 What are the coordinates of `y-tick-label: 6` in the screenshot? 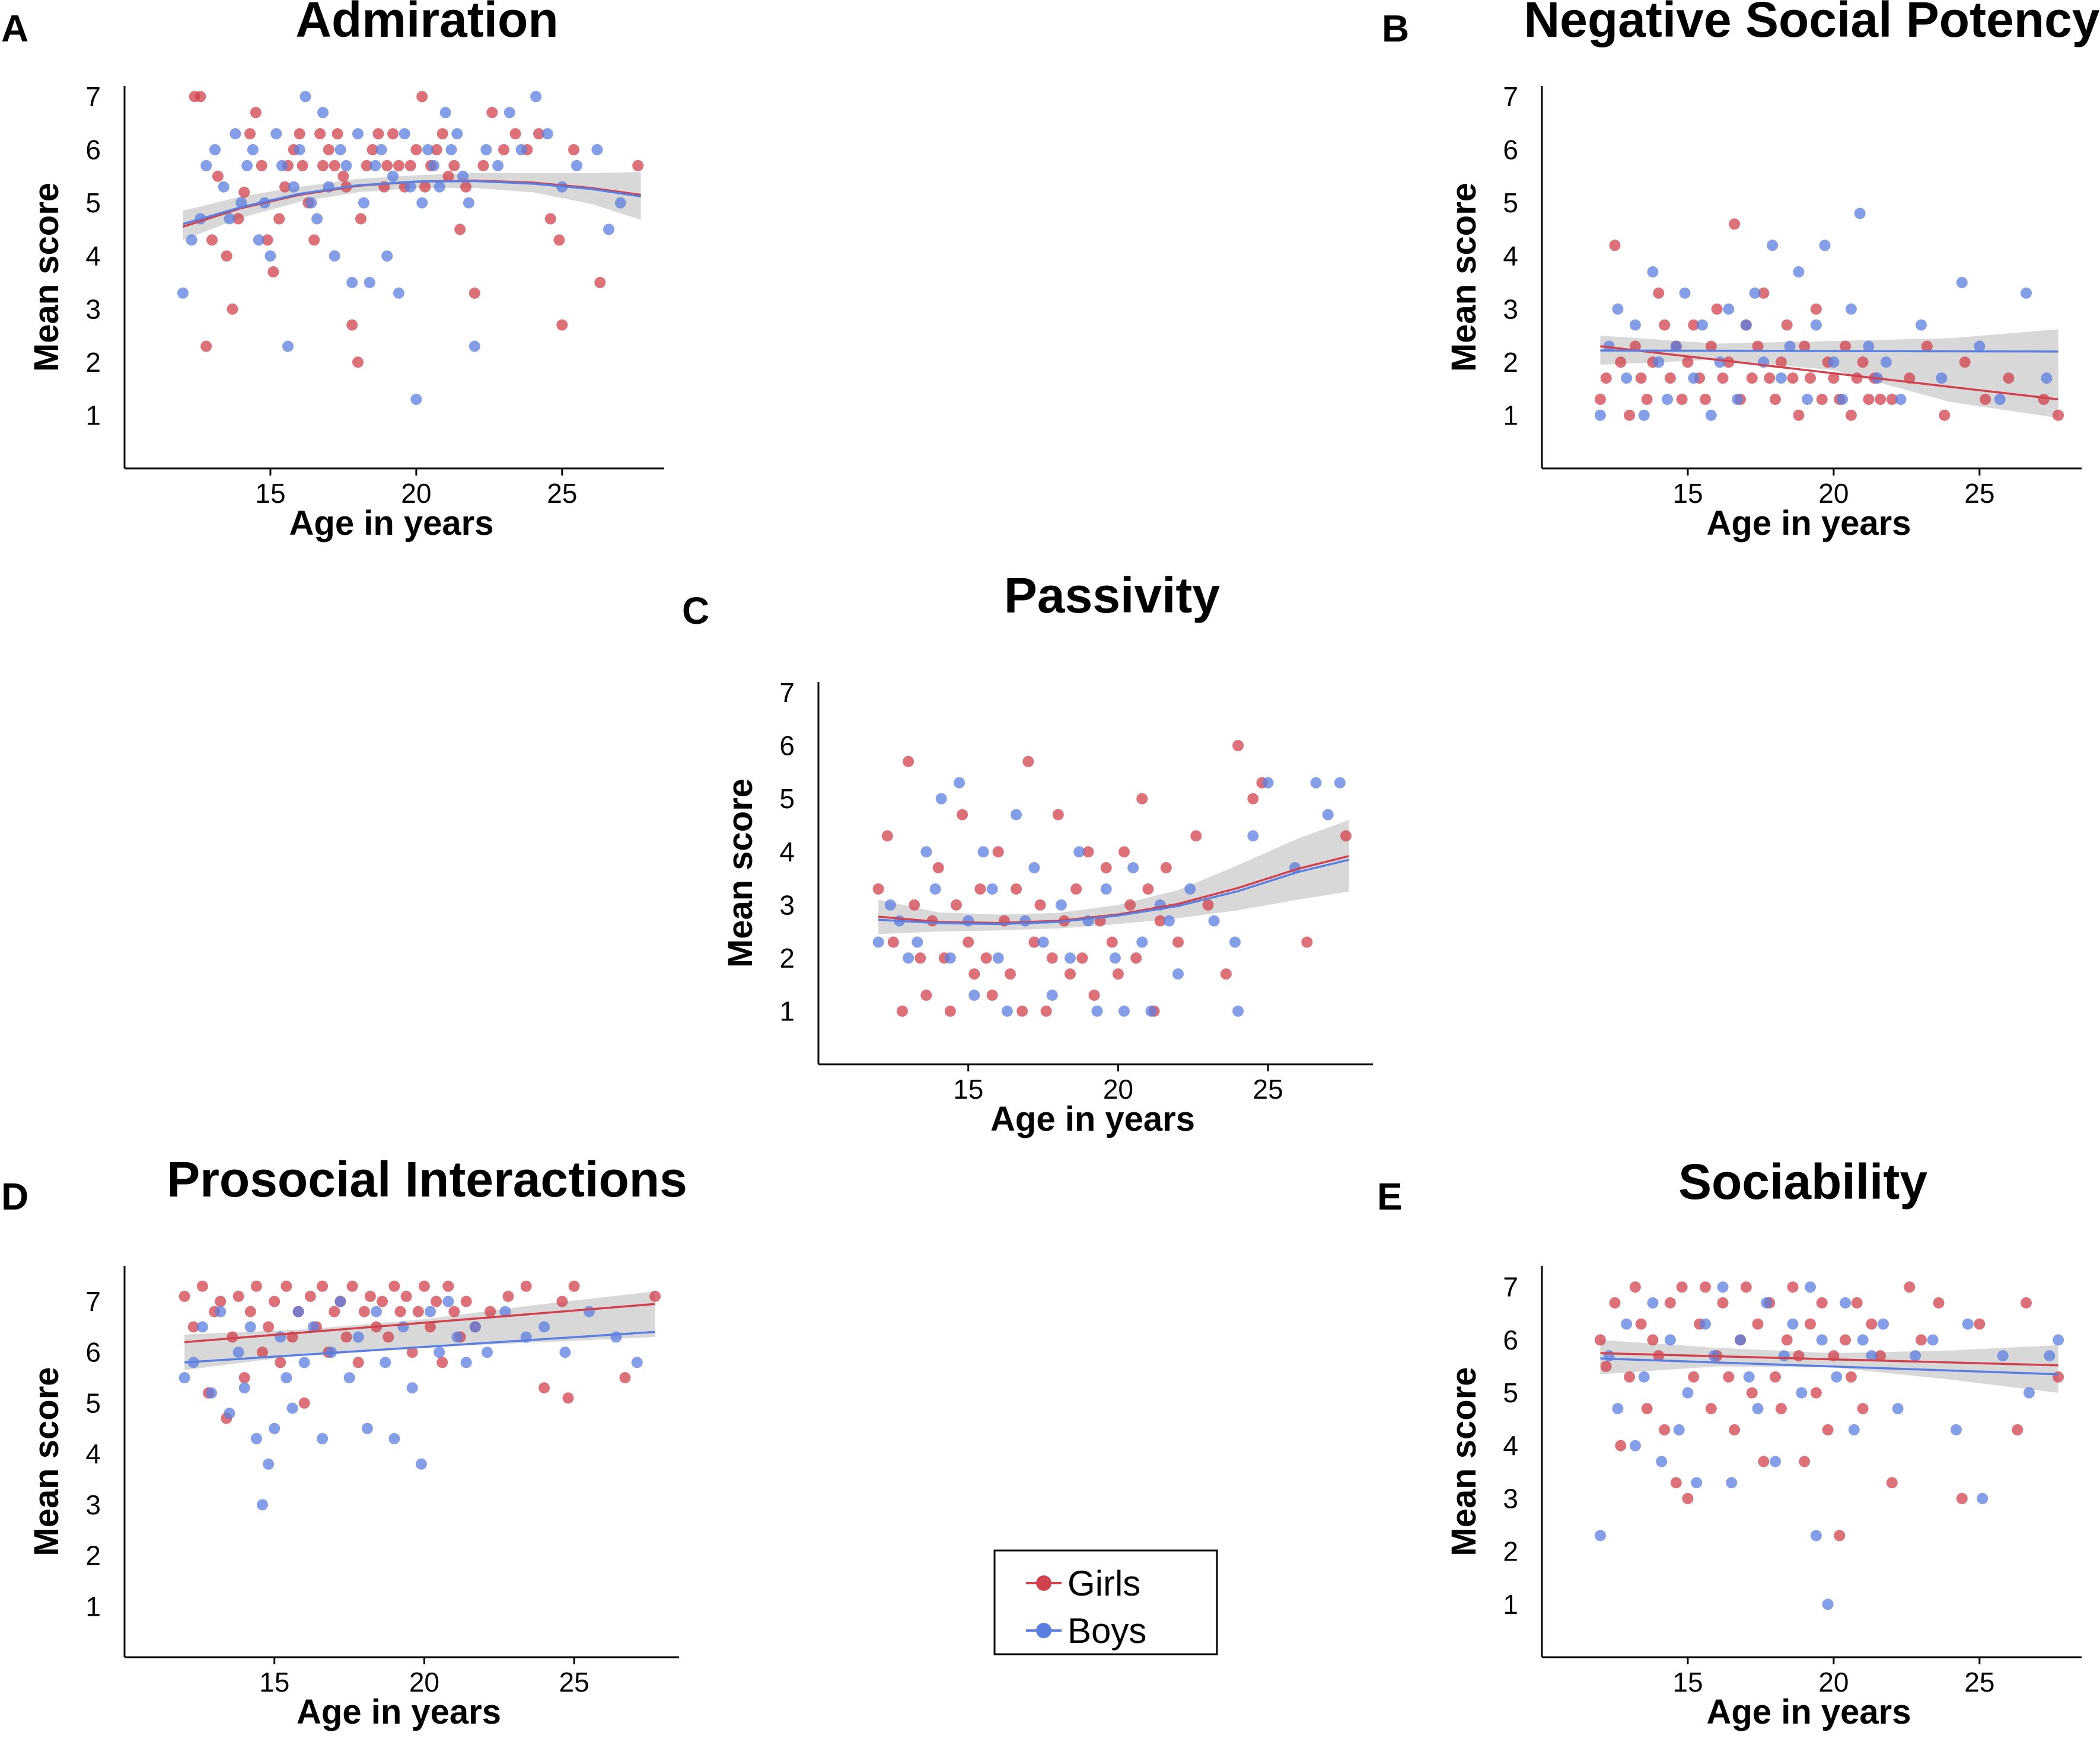 It's located at (93, 1352).